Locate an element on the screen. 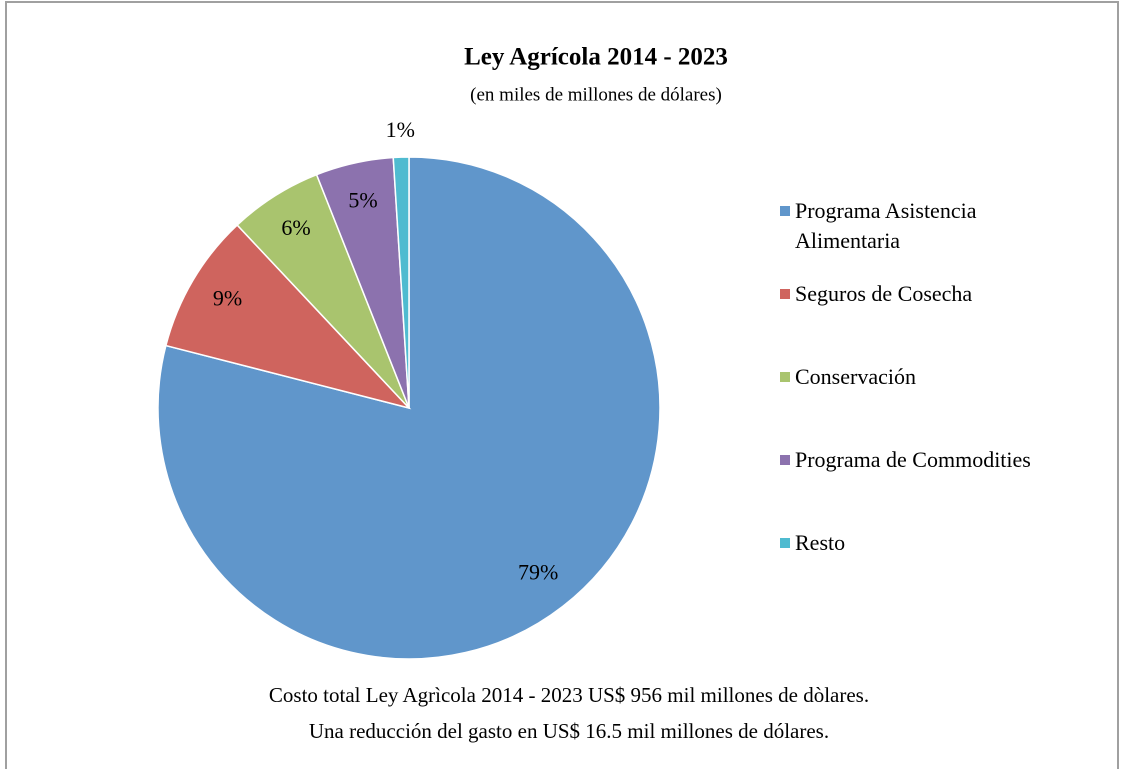 This screenshot has width=1122, height=769. data-label: 9% is located at coordinates (227, 298).